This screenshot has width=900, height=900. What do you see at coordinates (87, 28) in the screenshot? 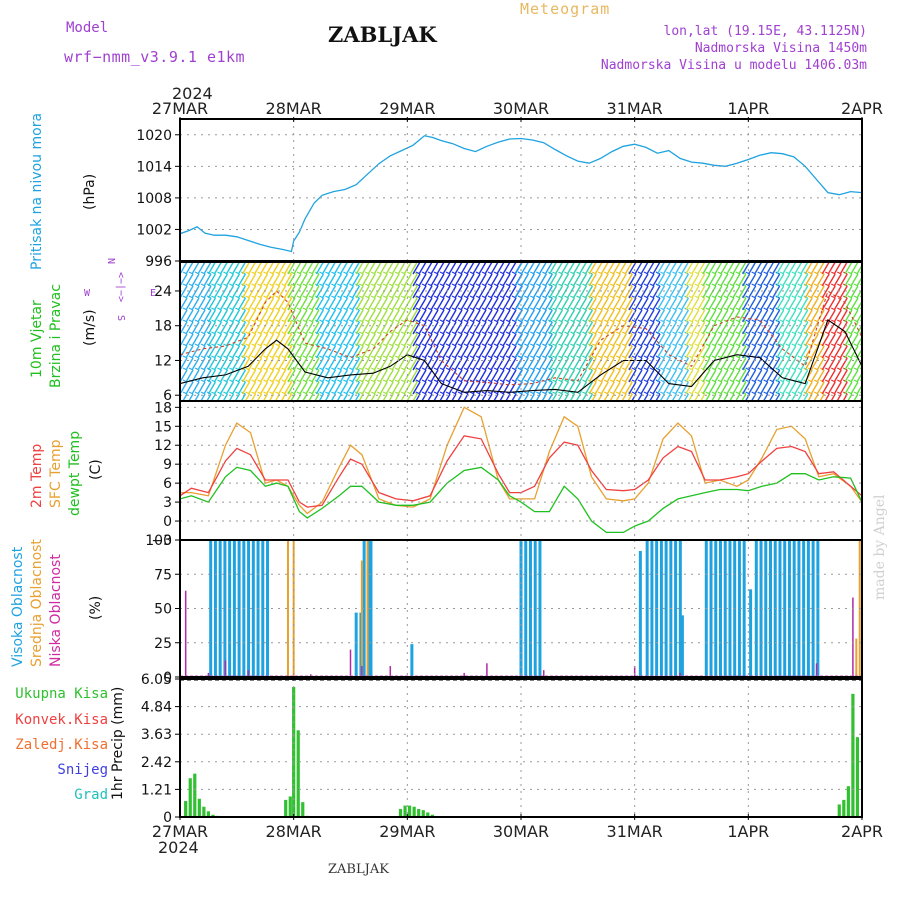
I see `model-label: Model` at bounding box center [87, 28].